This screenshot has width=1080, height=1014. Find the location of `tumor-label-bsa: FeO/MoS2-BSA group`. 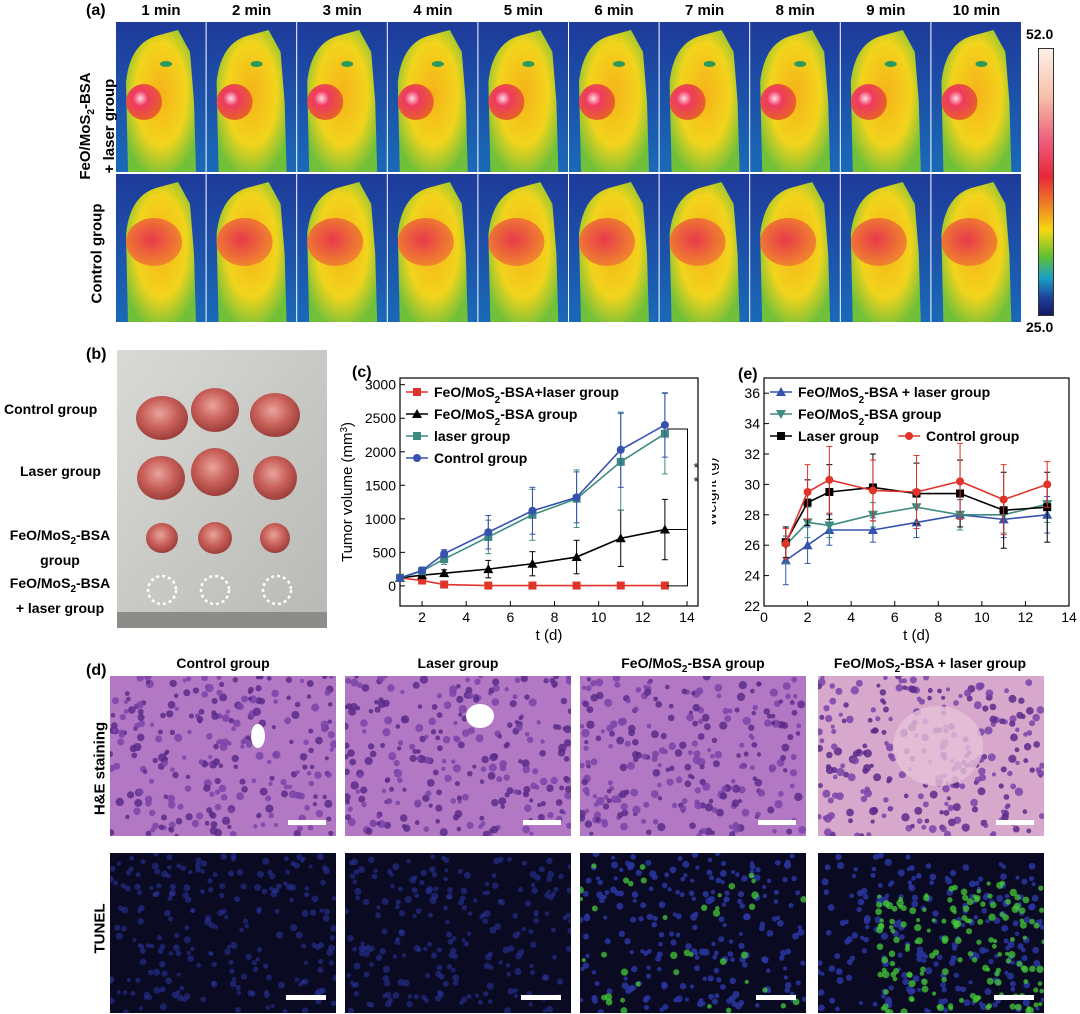

tumor-label-bsa: FeO/MoS2-BSA group is located at coordinates (60, 547).